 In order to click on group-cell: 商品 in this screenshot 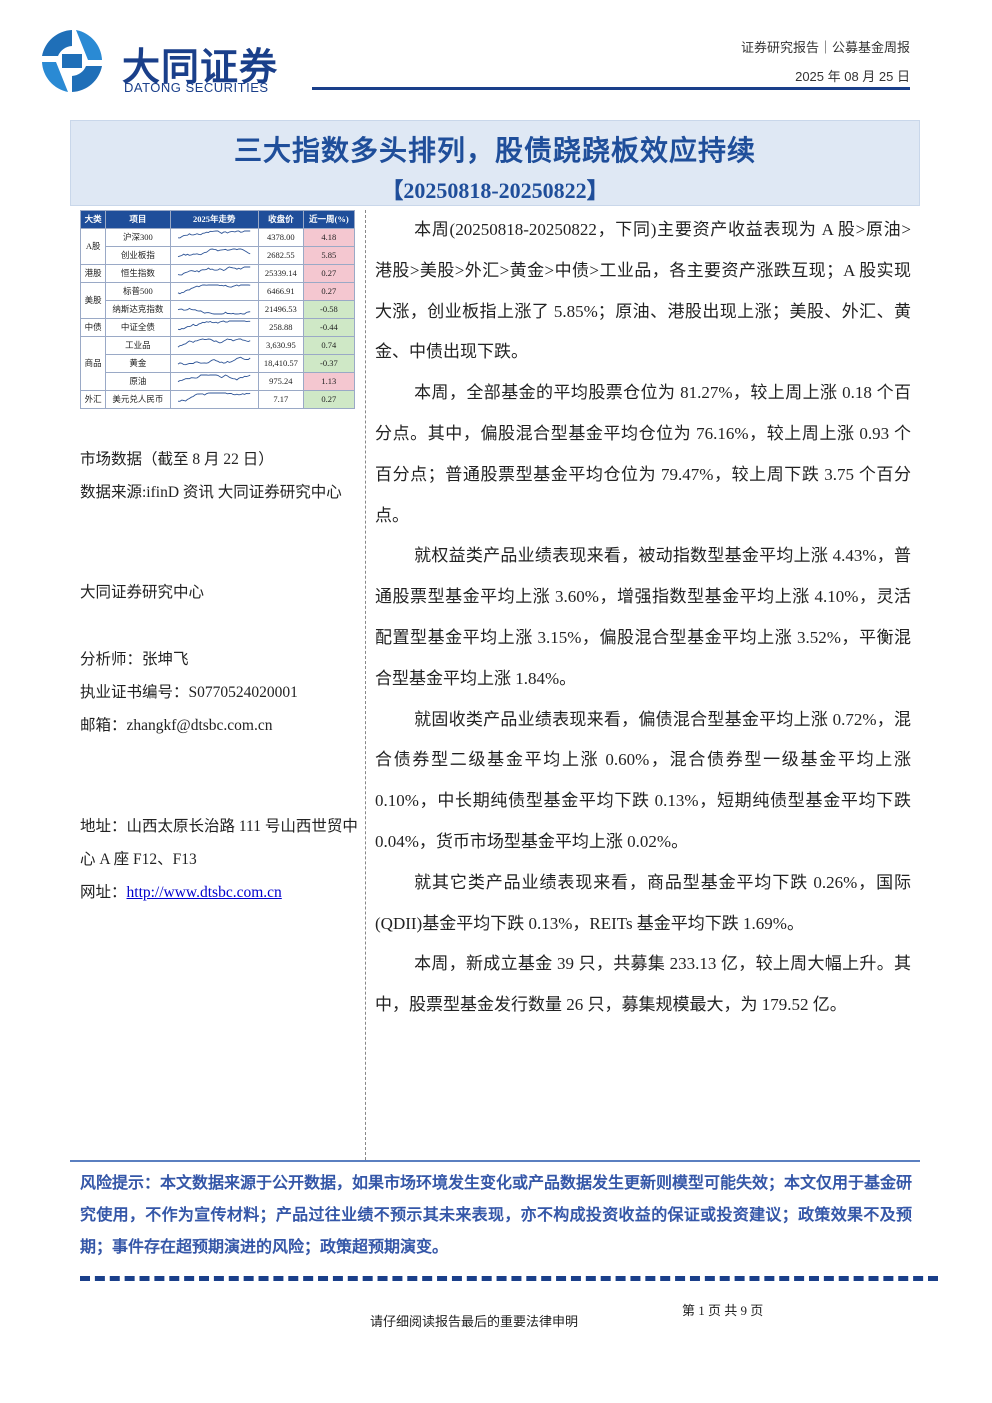, I will do `click(93, 363)`.